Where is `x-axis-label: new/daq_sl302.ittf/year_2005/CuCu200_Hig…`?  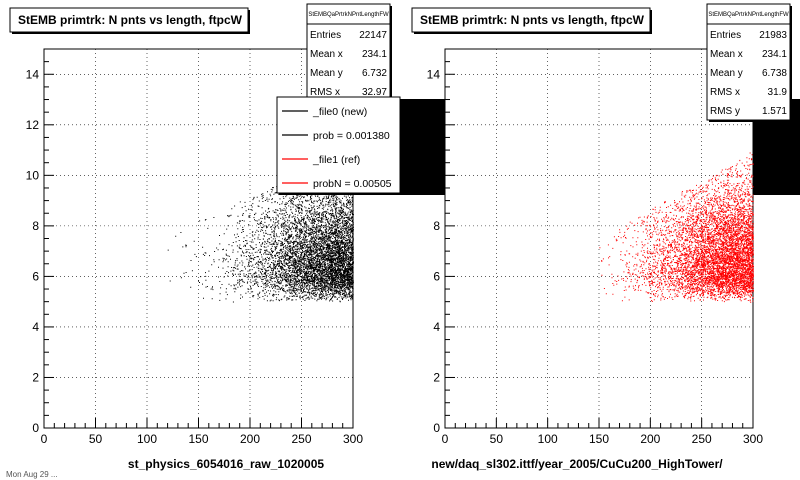 x-axis-label: new/daq_sl302.ittf/year_2005/CuCu200_Hig… is located at coordinates (577, 464).